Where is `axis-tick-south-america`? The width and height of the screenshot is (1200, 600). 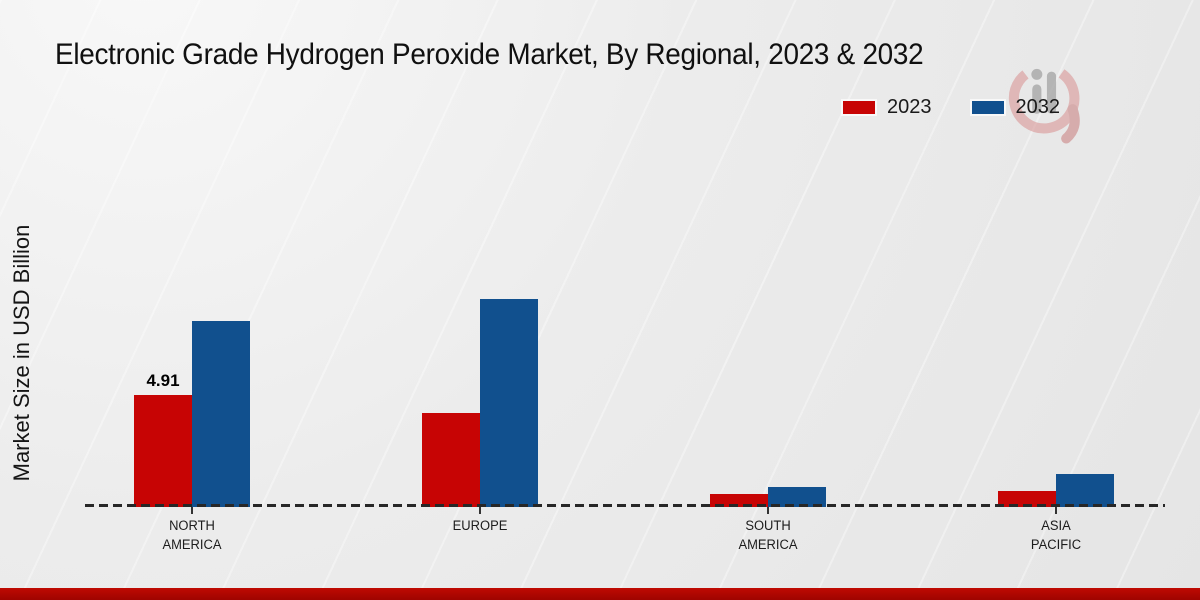
axis-tick-south-america is located at coordinates (768, 510).